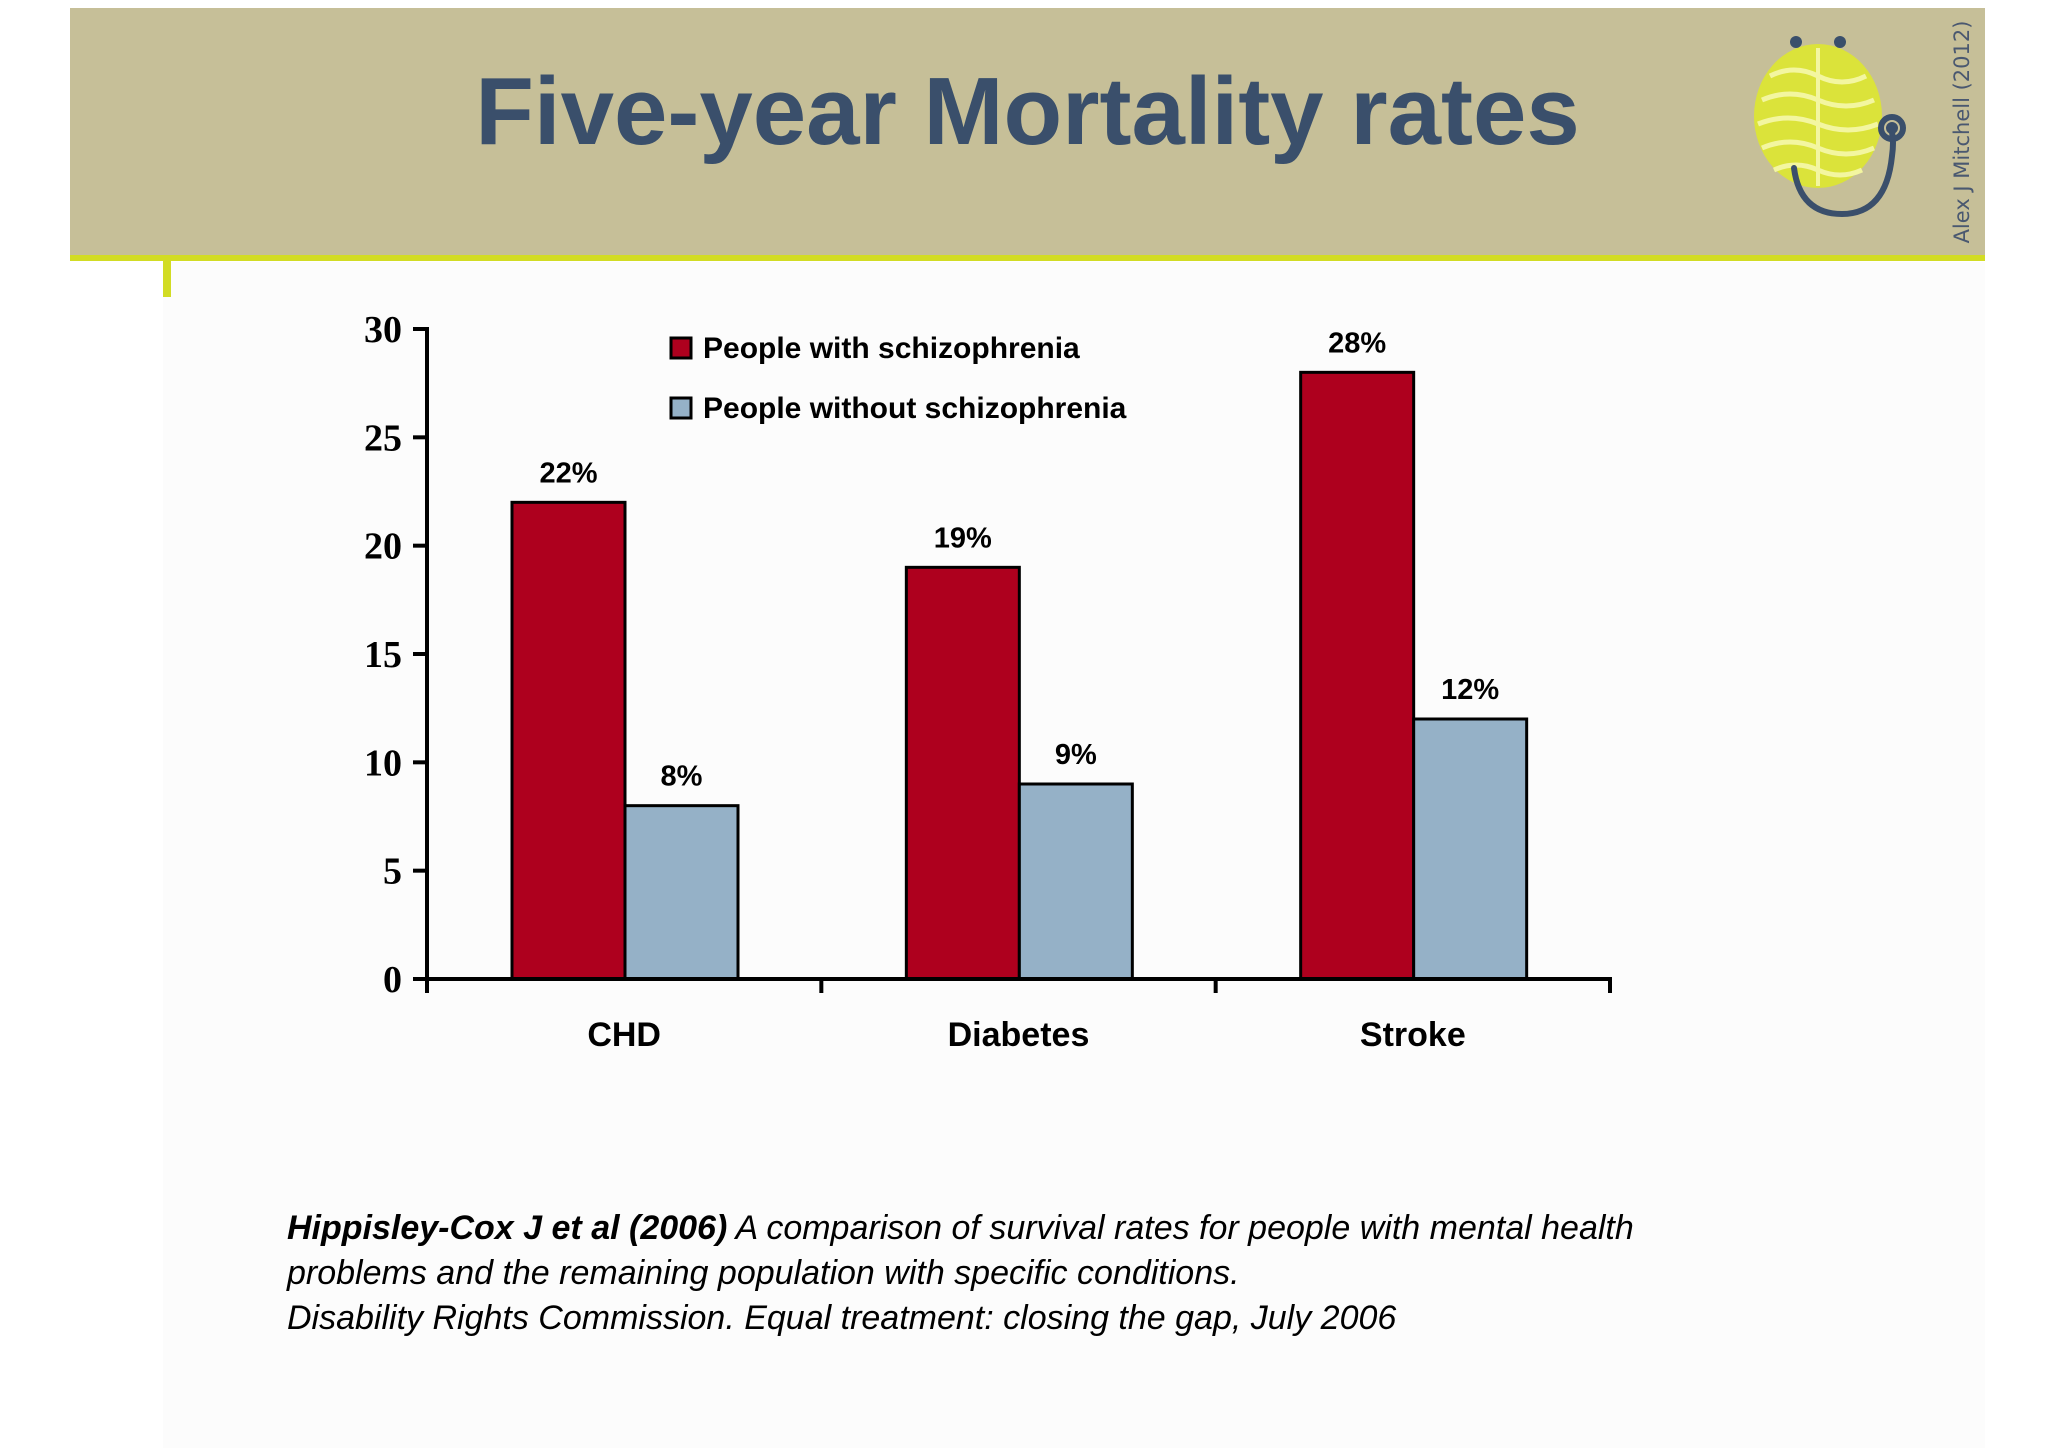 This screenshot has height=1448, width=2048. I want to click on y-tick-label-30: 30, so click(383, 330).